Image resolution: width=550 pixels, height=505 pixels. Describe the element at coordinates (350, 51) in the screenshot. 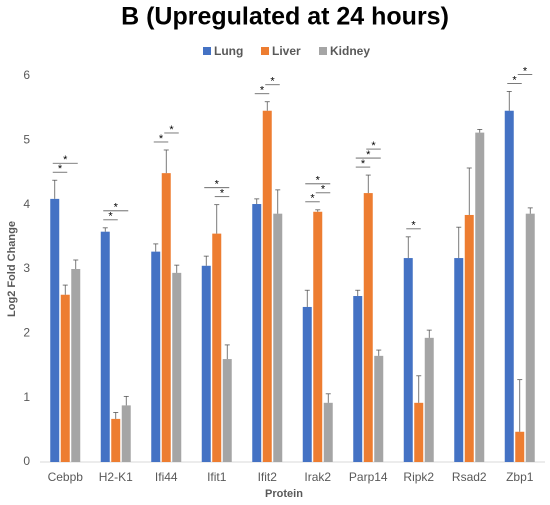

I see `legend-label: Kidney` at that location.